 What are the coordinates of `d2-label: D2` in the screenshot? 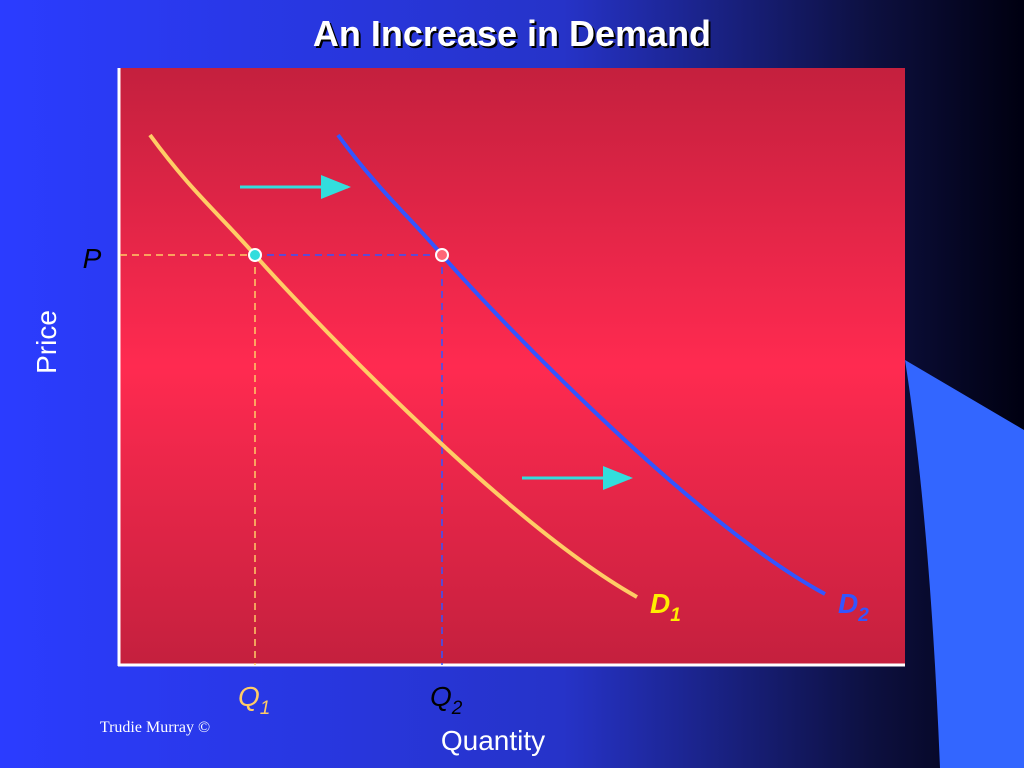 It's located at (853, 607).